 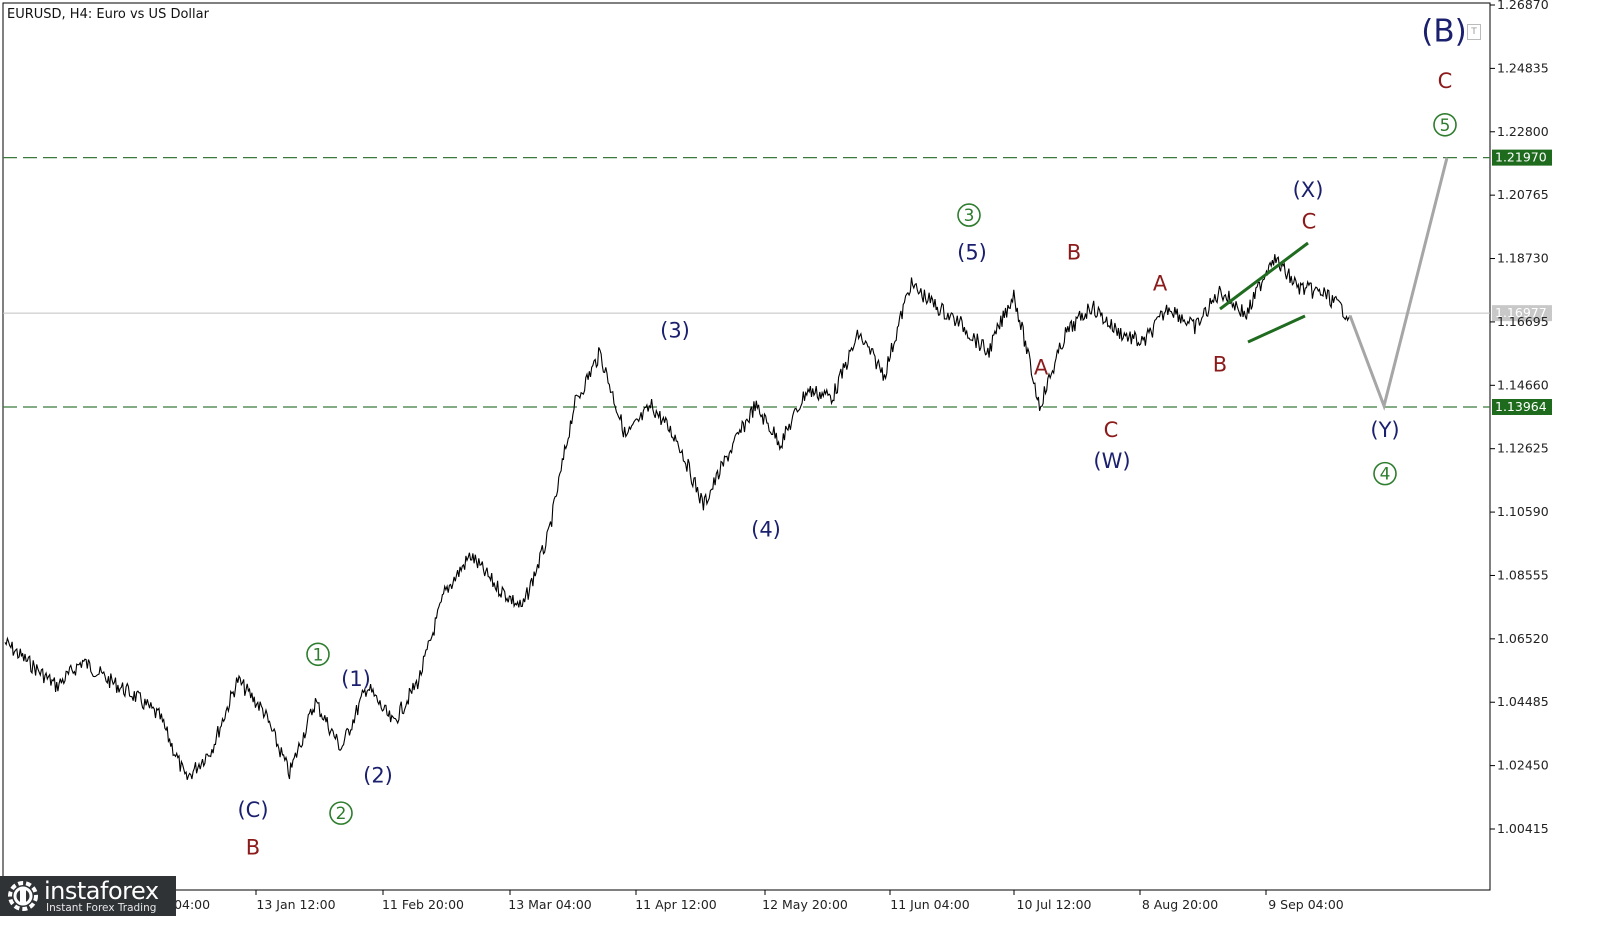 What do you see at coordinates (1523, 194) in the screenshot?
I see `y-tick-label: 1.20765` at bounding box center [1523, 194].